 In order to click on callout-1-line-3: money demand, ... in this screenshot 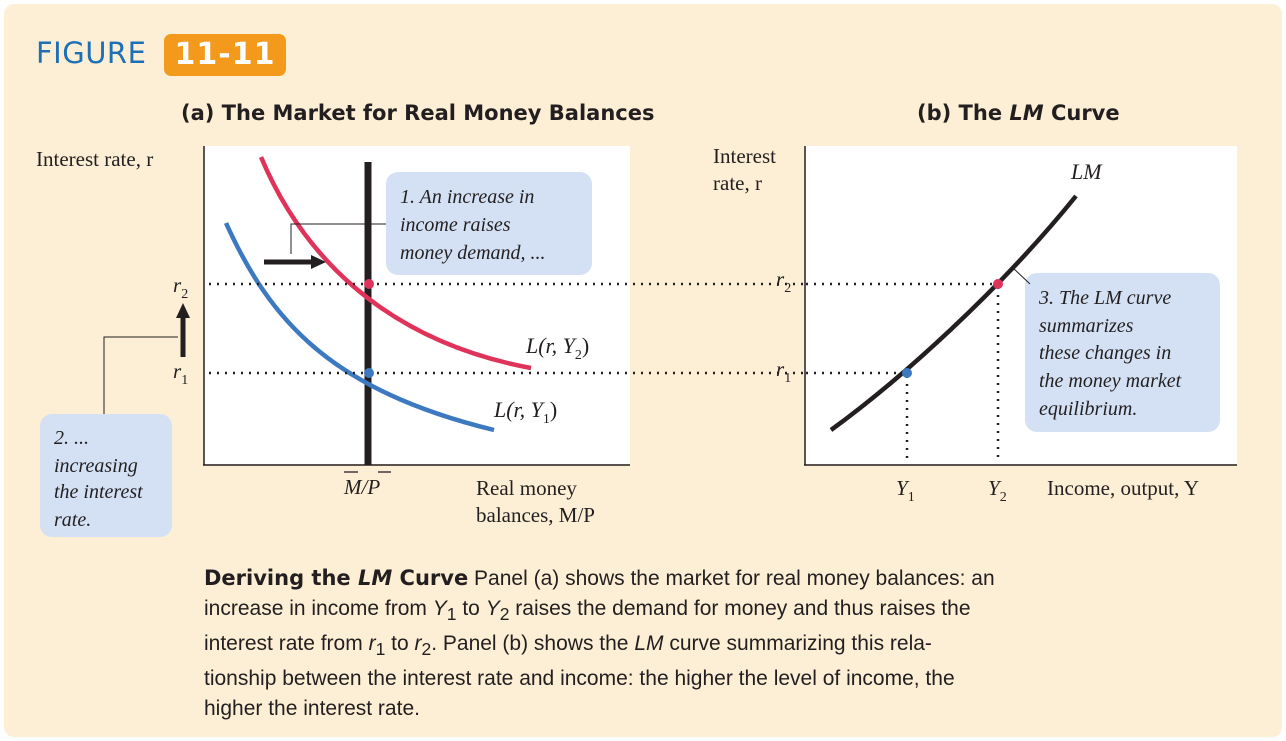, I will do `click(473, 253)`.